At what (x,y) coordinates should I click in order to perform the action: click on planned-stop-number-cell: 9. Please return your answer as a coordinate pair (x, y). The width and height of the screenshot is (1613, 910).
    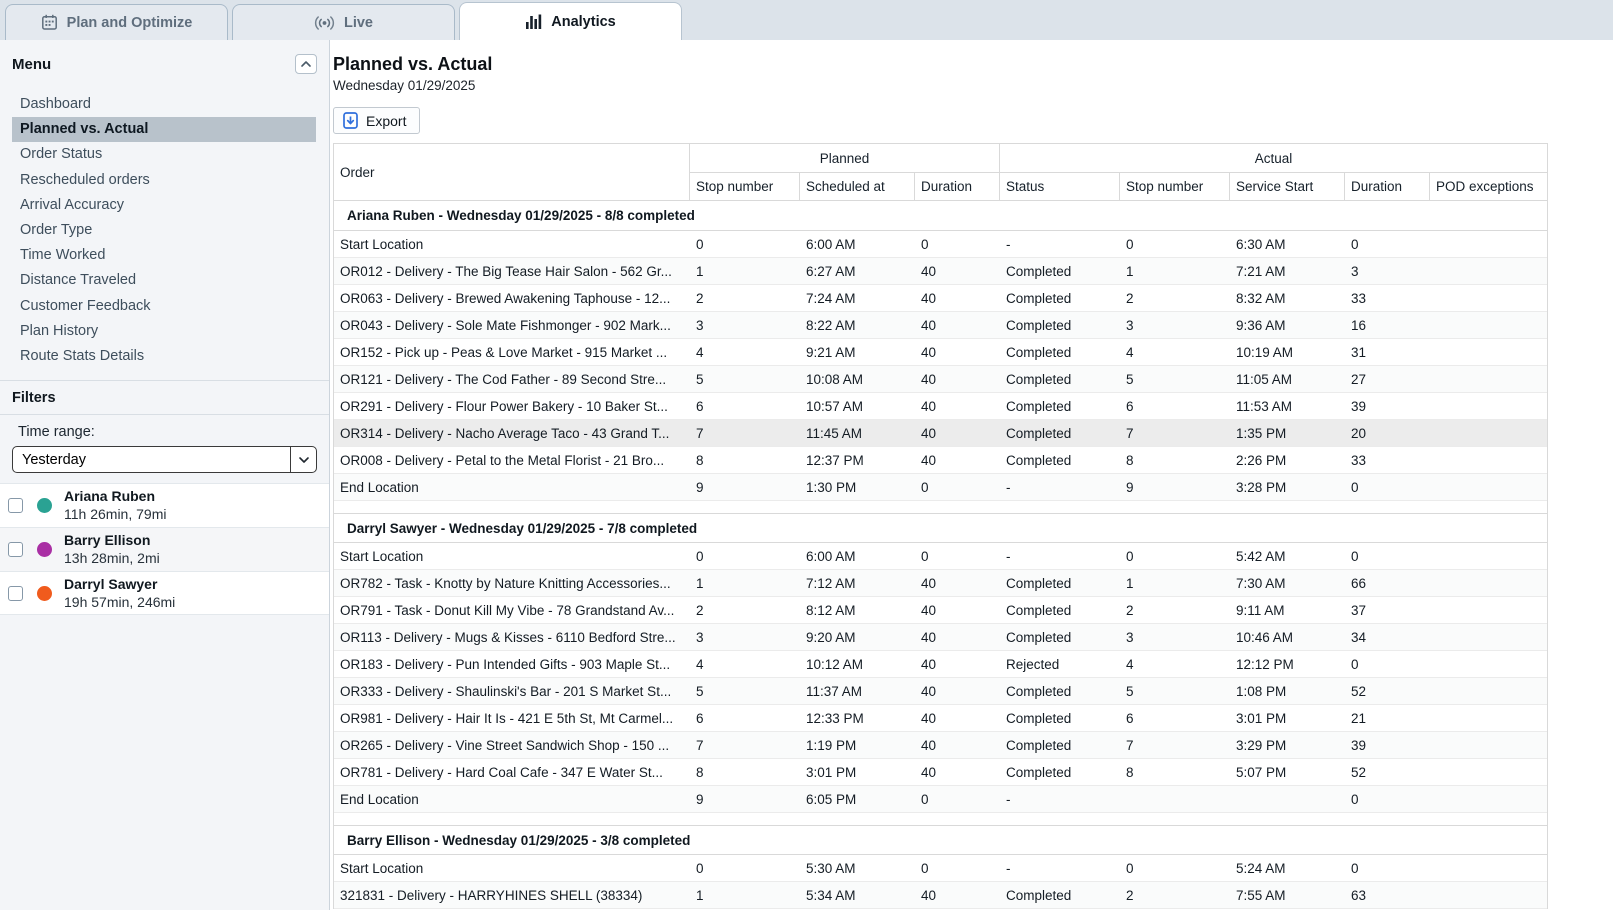
    Looking at the image, I should click on (700, 487).